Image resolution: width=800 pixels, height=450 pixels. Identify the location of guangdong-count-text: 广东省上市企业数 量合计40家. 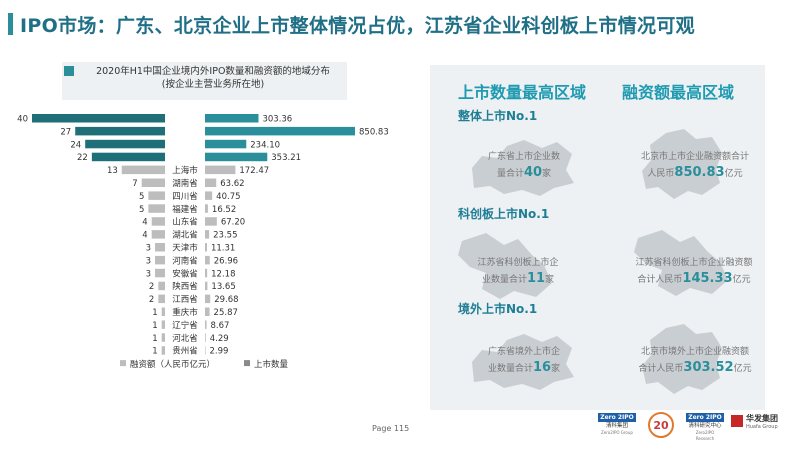
(523, 166).